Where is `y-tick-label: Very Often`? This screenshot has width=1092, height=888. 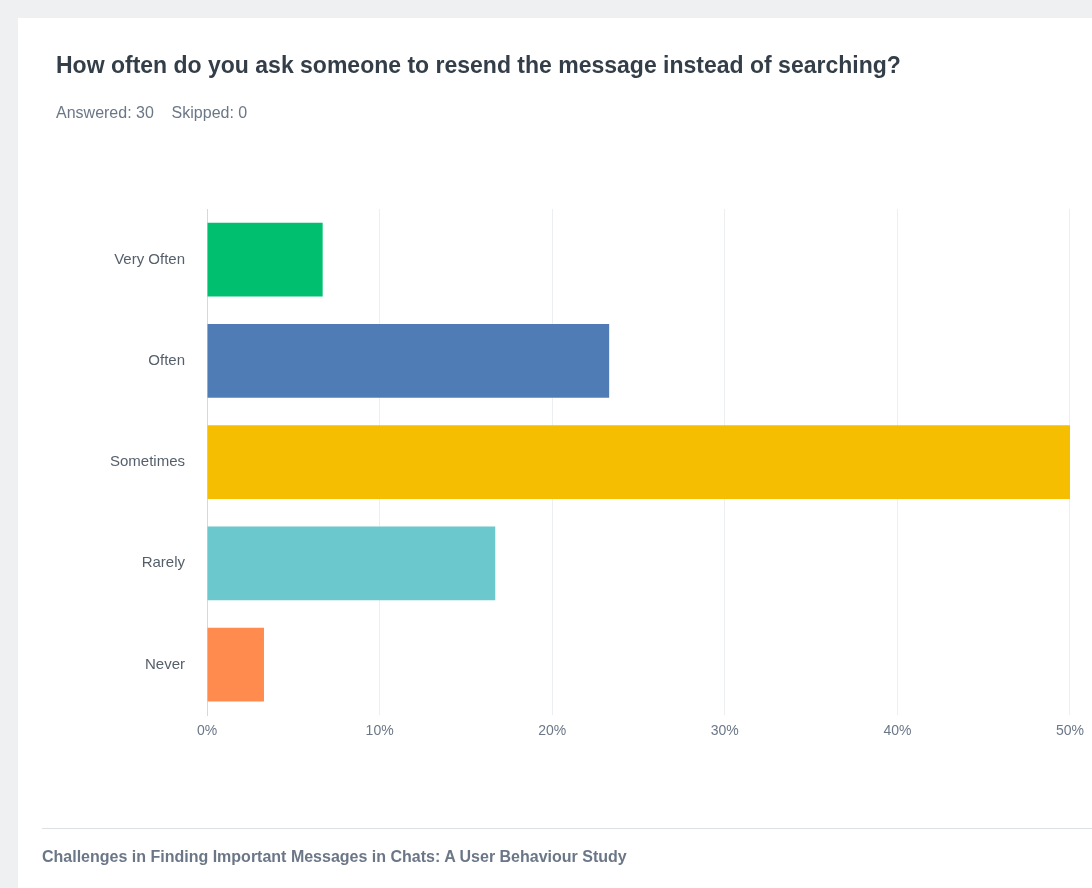 y-tick-label: Very Often is located at coordinates (150, 258).